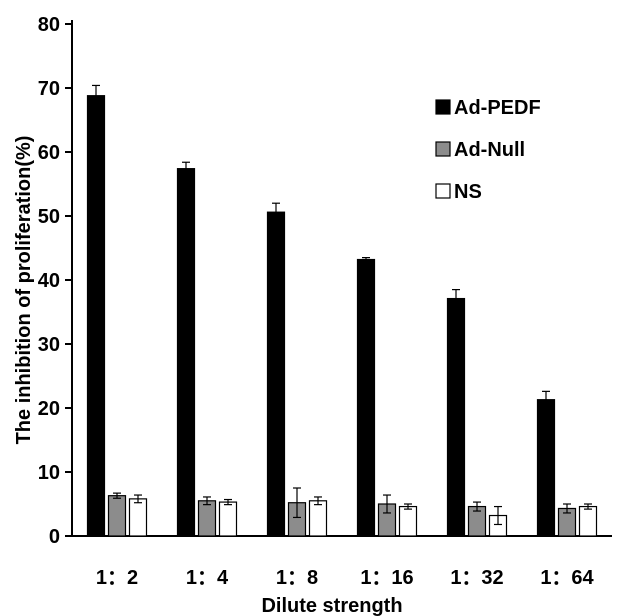 Image resolution: width=624 pixels, height=616 pixels. Describe the element at coordinates (49, 473) in the screenshot. I see `y-tick-label: 10` at that location.